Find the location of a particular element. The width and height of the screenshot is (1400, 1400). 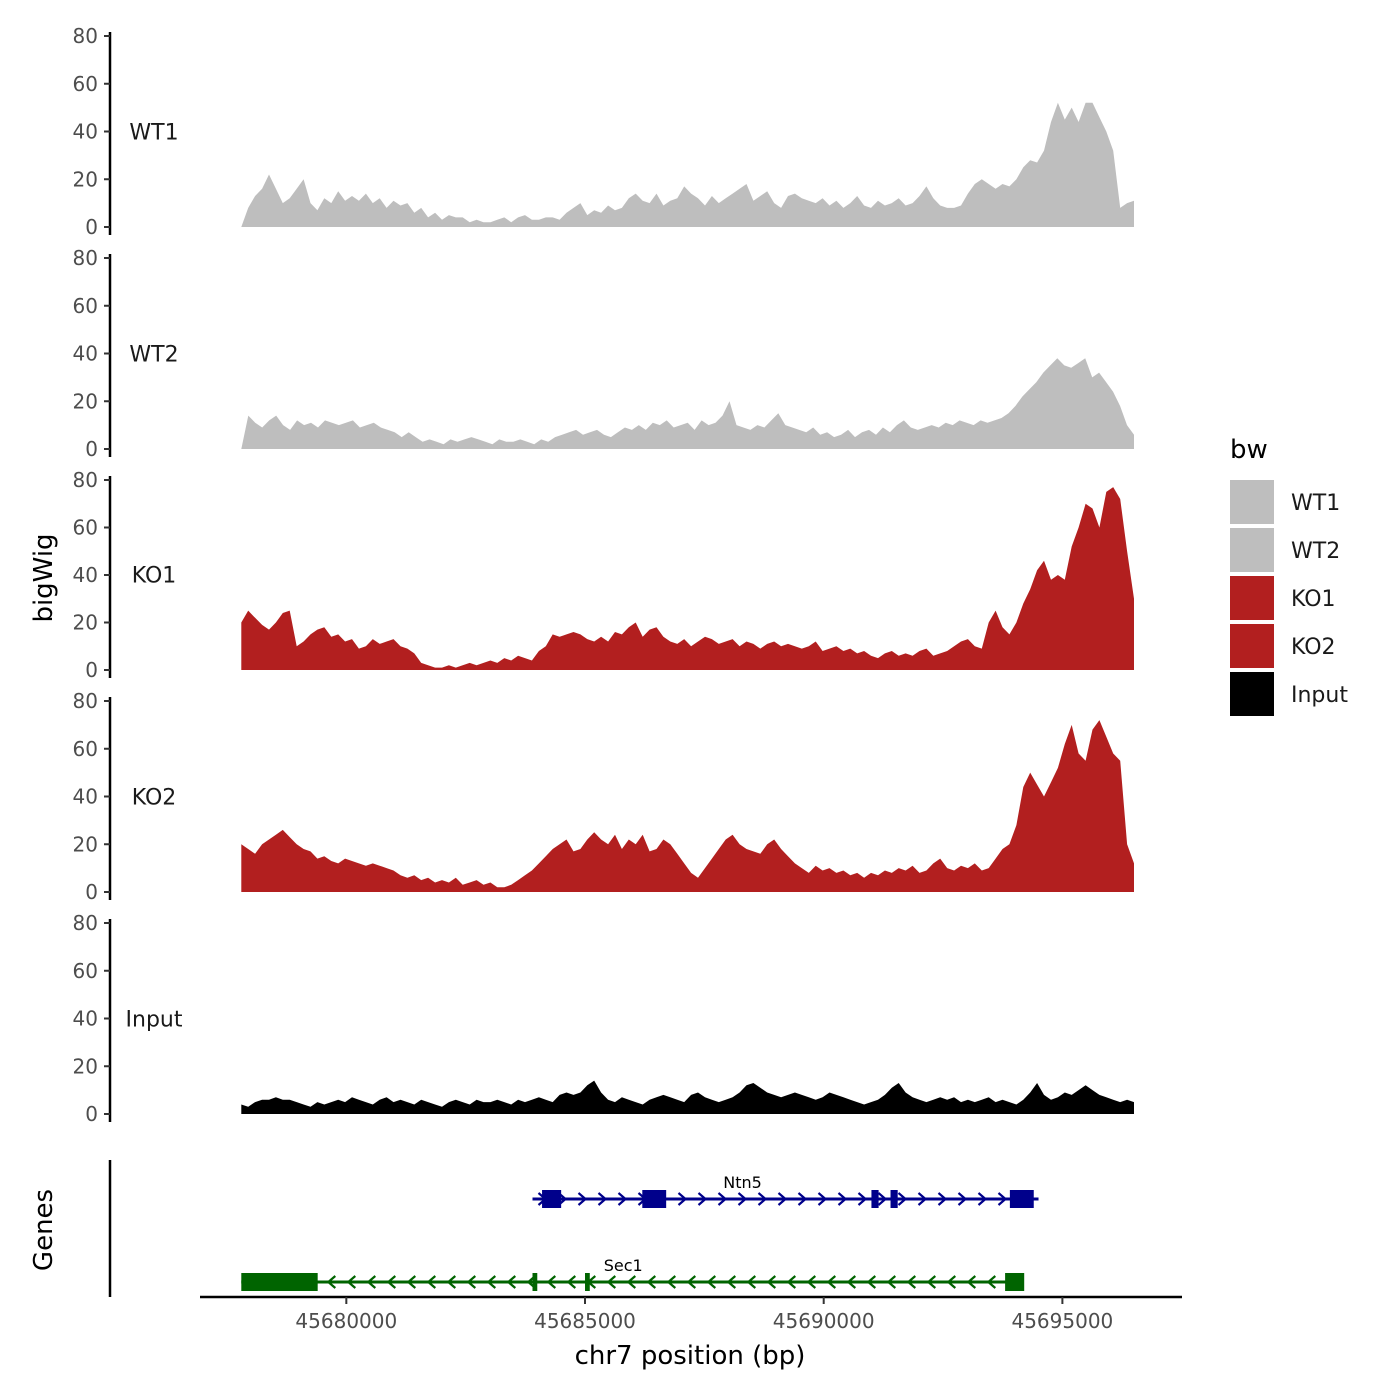

legend-swatch-wt2 is located at coordinates (1252, 550).